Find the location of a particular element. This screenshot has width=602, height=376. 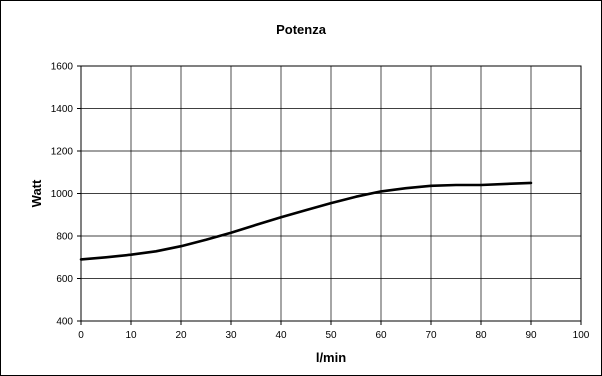

x-tick-label: 80 is located at coordinates (481, 335).